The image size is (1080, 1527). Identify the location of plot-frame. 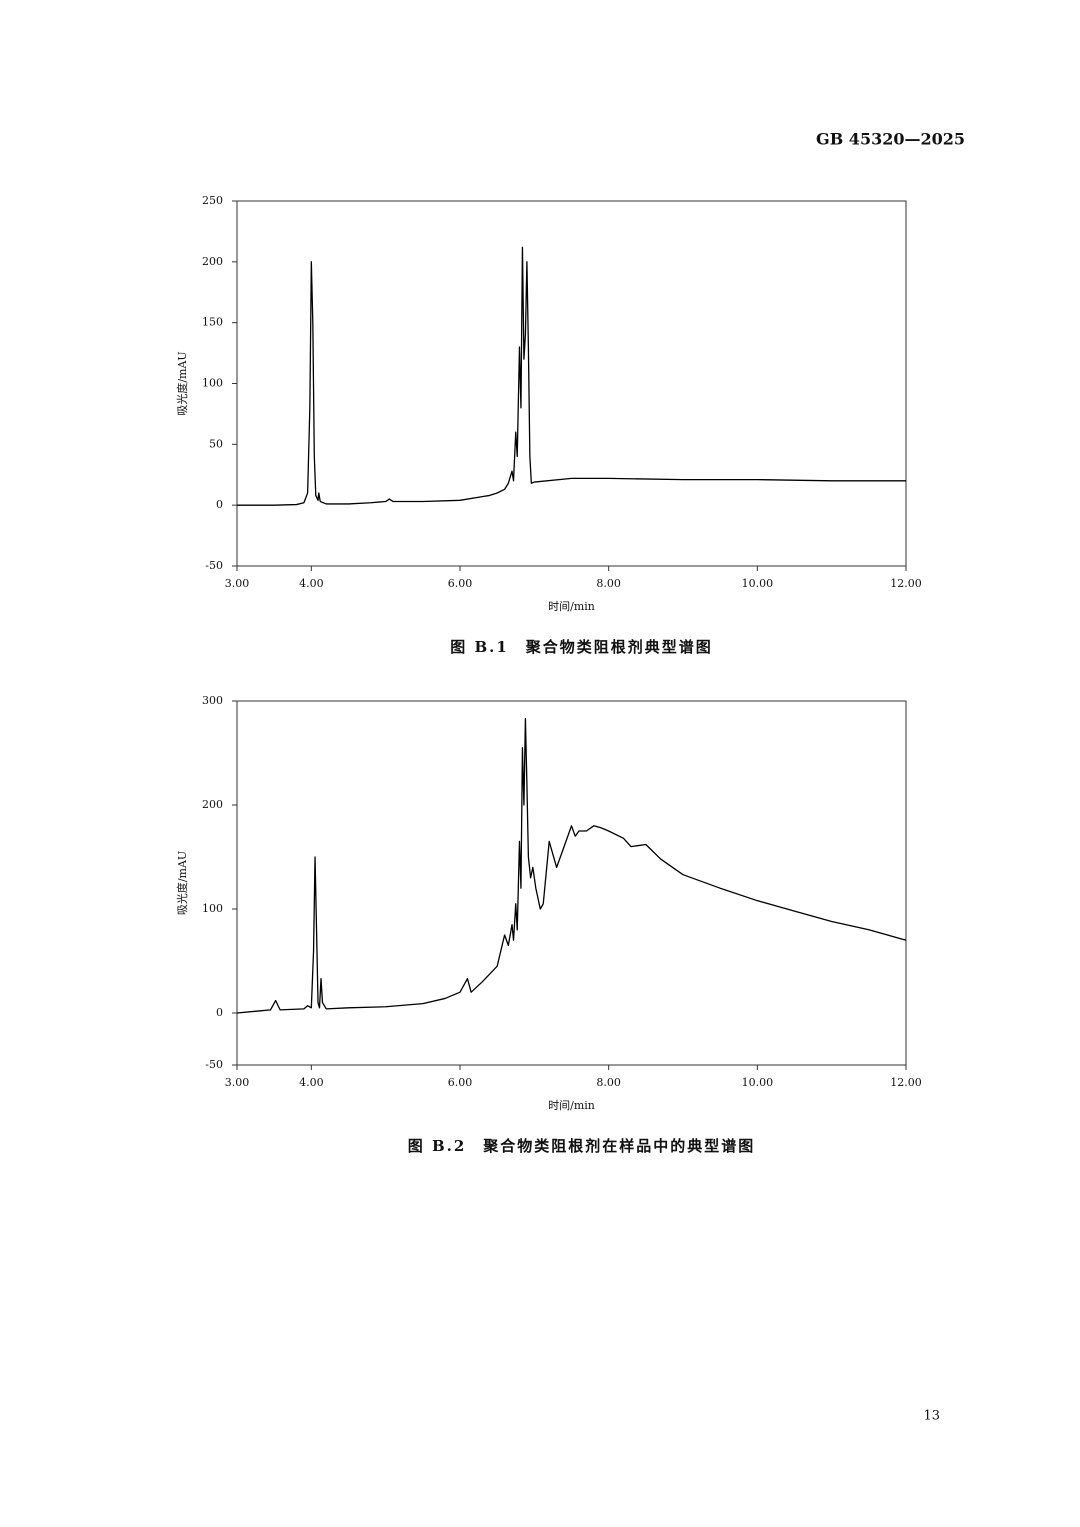
(571, 883).